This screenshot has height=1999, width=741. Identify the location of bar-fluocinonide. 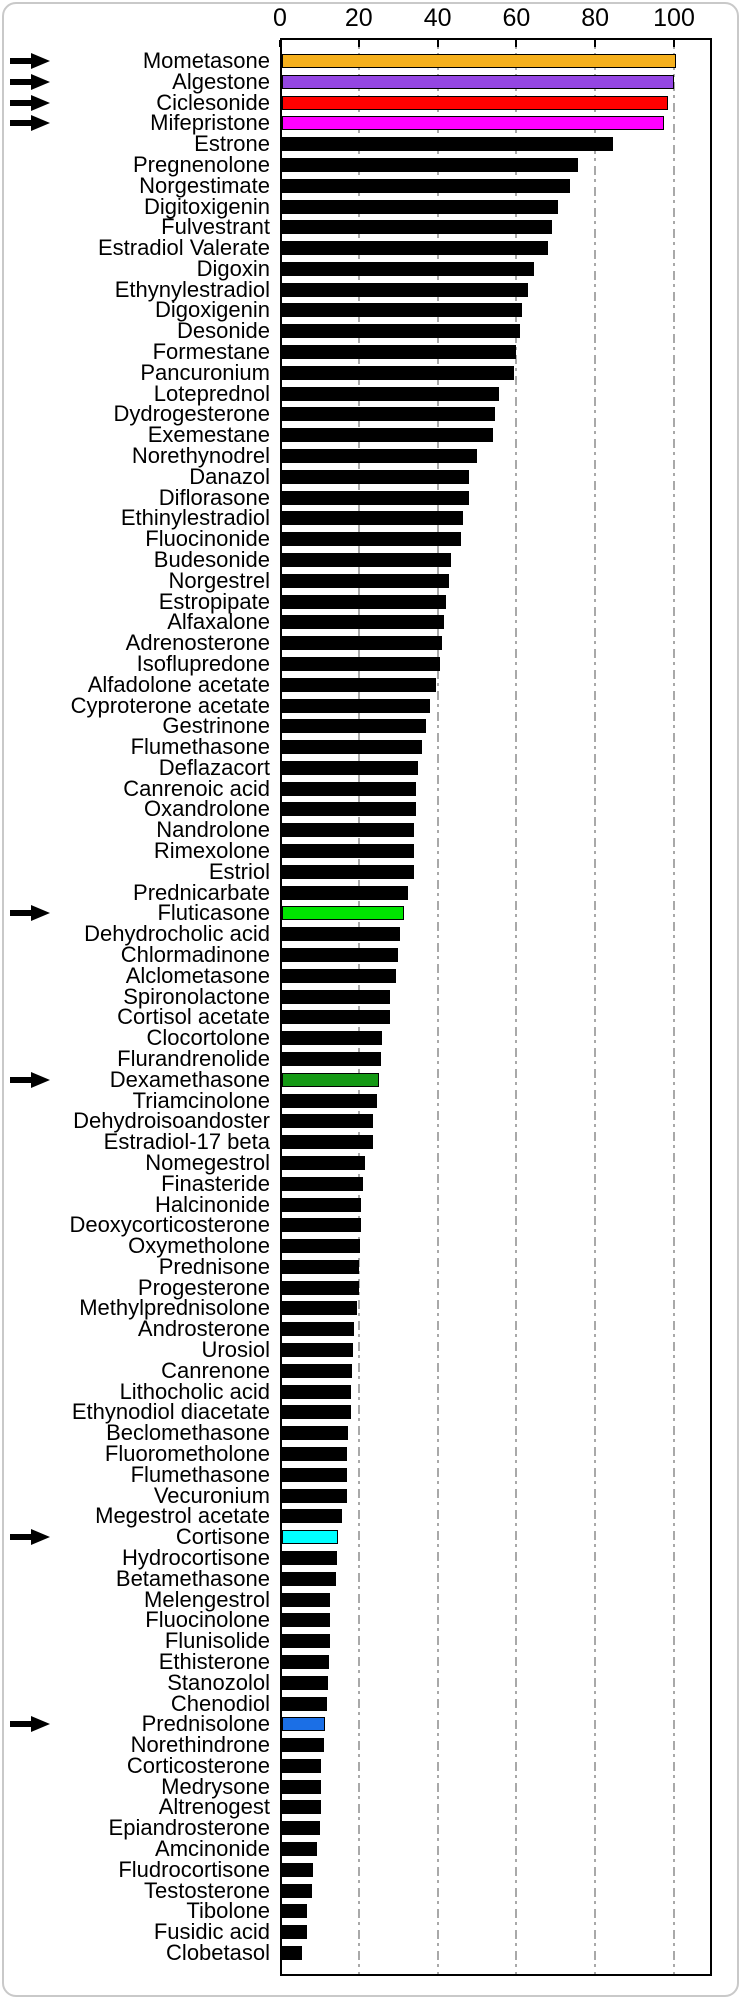
(372, 539).